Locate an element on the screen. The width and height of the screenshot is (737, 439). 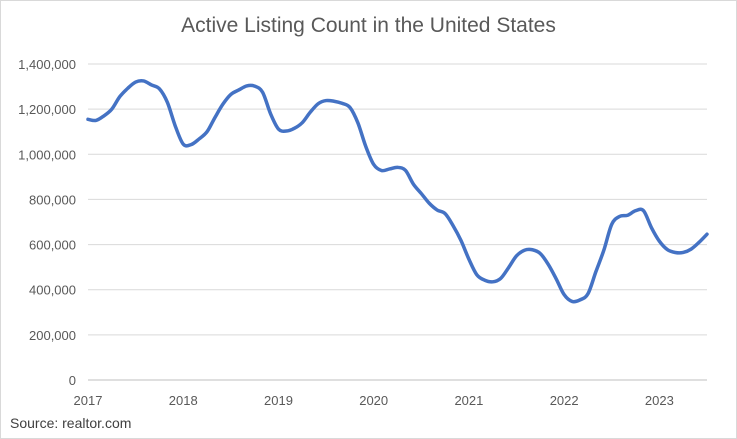
y-tick-label: 200,000 is located at coordinates (52, 335).